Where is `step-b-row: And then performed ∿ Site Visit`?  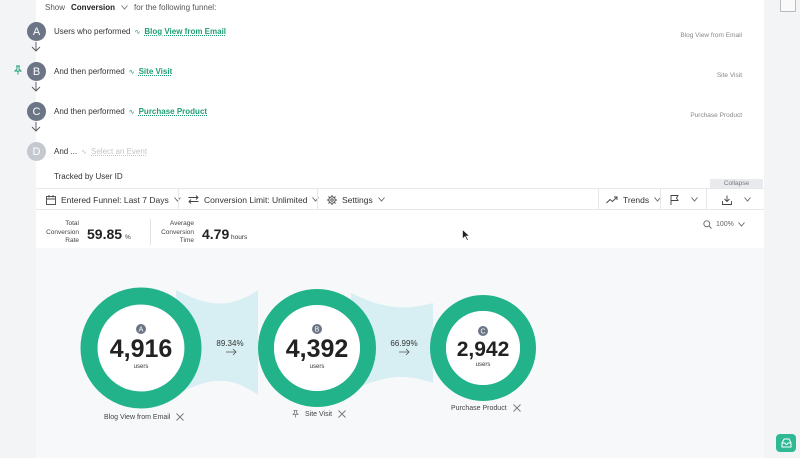
step-b-row: And then performed ∿ Site Visit is located at coordinates (113, 71).